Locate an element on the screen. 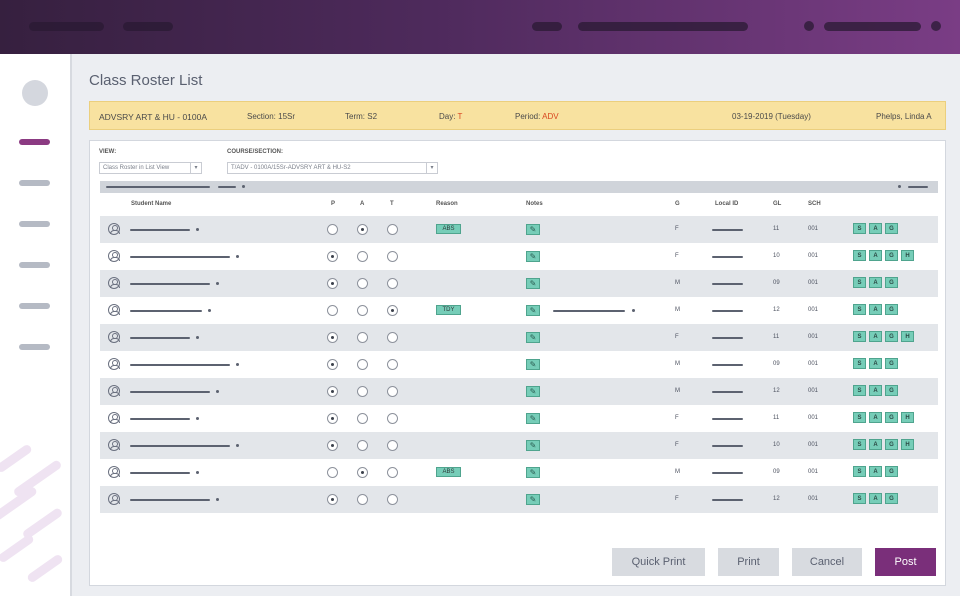  print-button: Print is located at coordinates (748, 562).